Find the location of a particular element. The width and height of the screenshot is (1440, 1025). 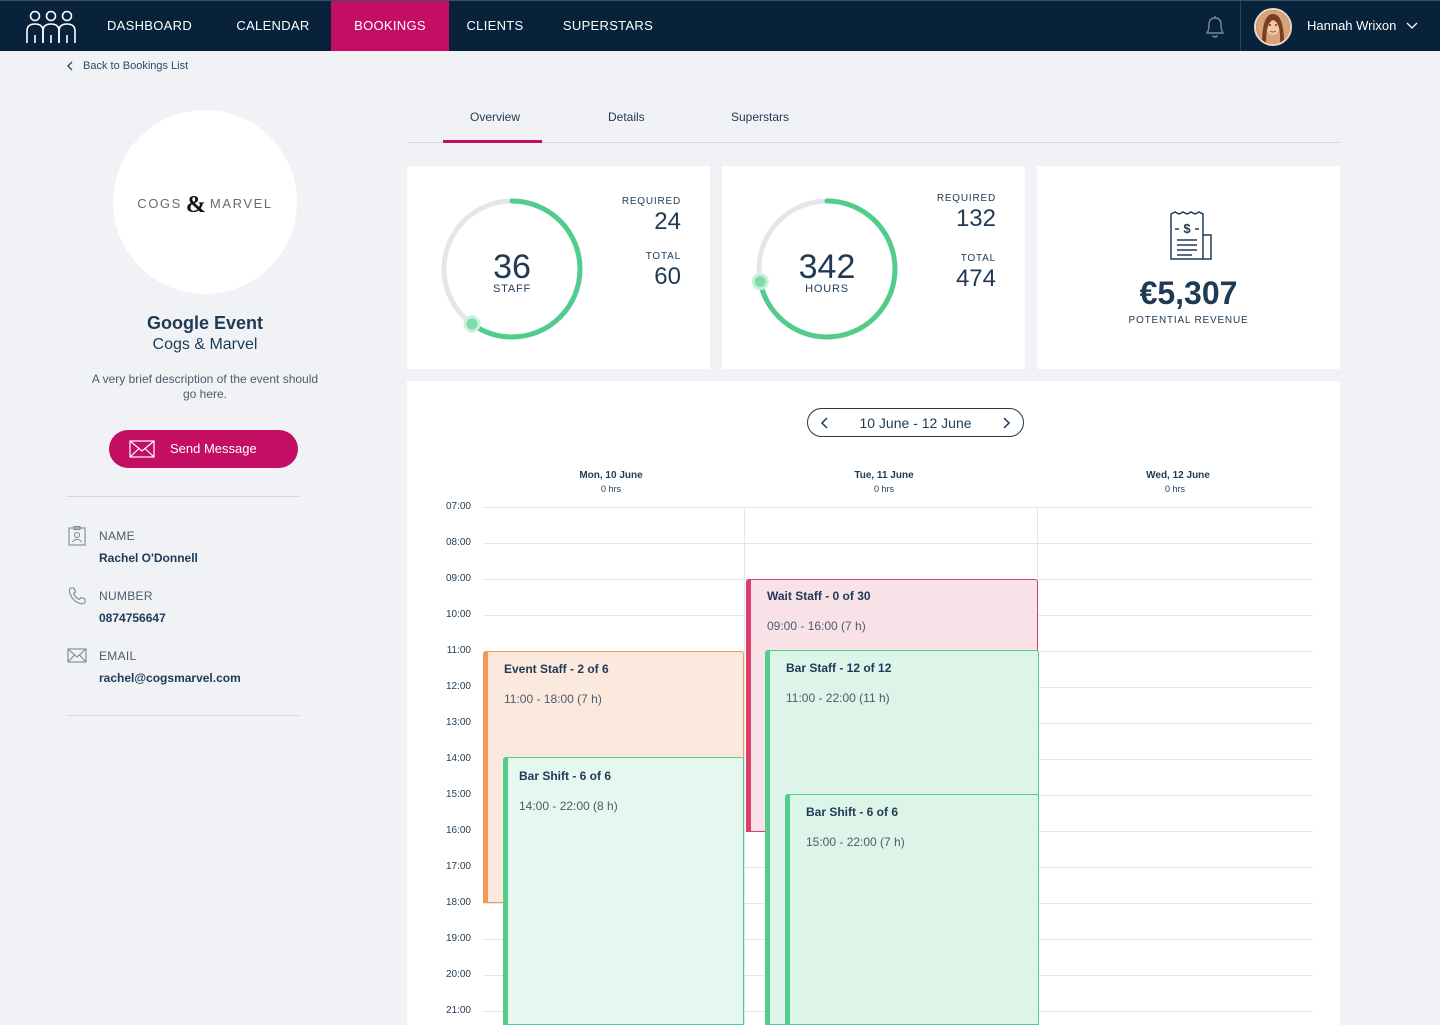

chevron-down-icon is located at coordinates (1412, 26).